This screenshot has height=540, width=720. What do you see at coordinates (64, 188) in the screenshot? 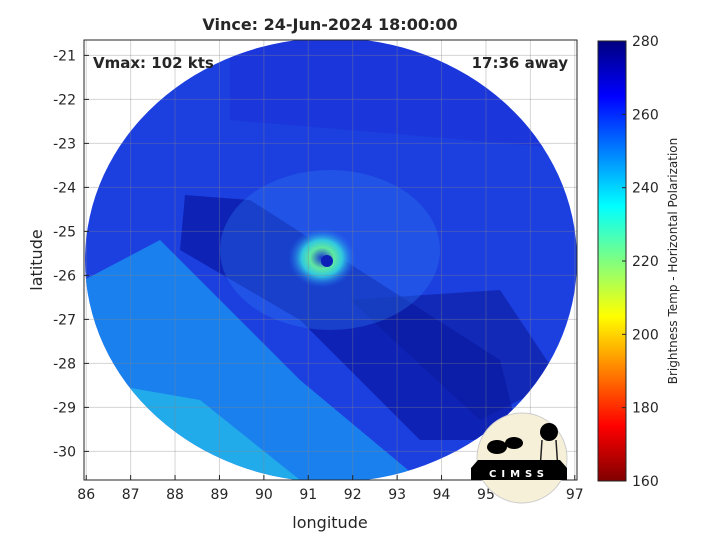
I see `y-tick-label: -24` at bounding box center [64, 188].